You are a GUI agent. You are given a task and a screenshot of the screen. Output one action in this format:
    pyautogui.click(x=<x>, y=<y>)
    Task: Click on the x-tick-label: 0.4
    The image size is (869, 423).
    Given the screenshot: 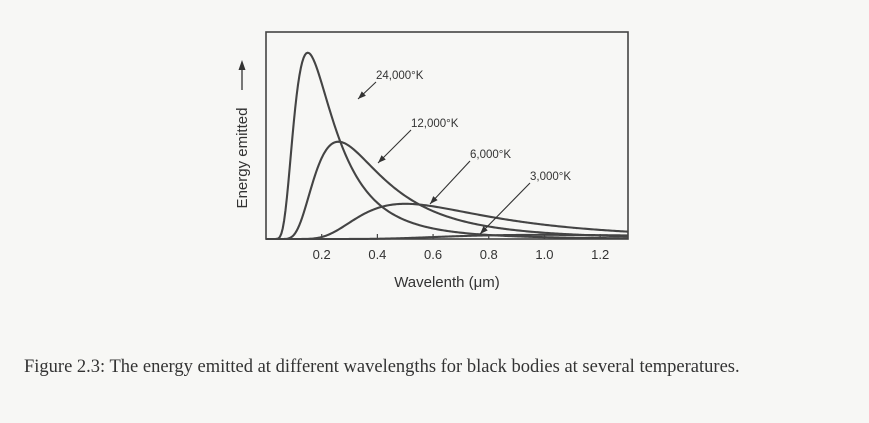 What is the action you would take?
    pyautogui.click(x=377, y=254)
    